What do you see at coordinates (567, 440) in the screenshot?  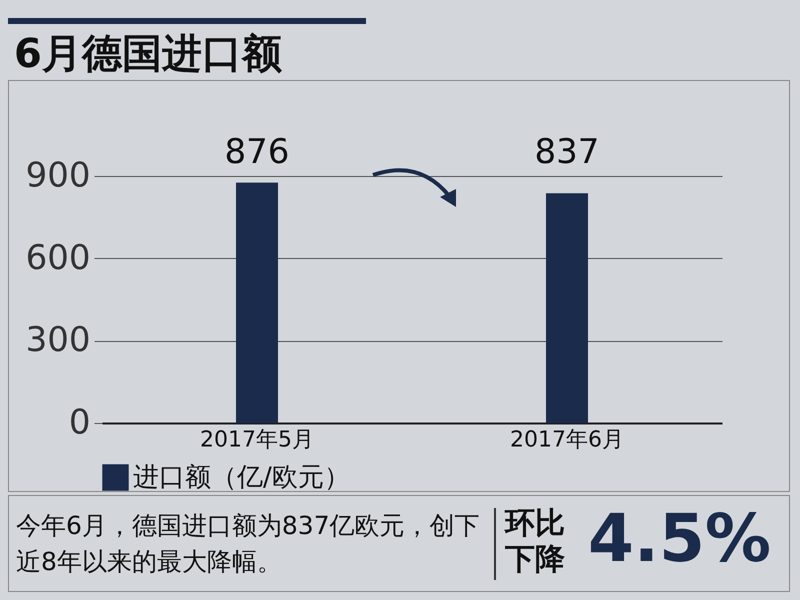 I see `x-tick-label: 2017年6月` at bounding box center [567, 440].